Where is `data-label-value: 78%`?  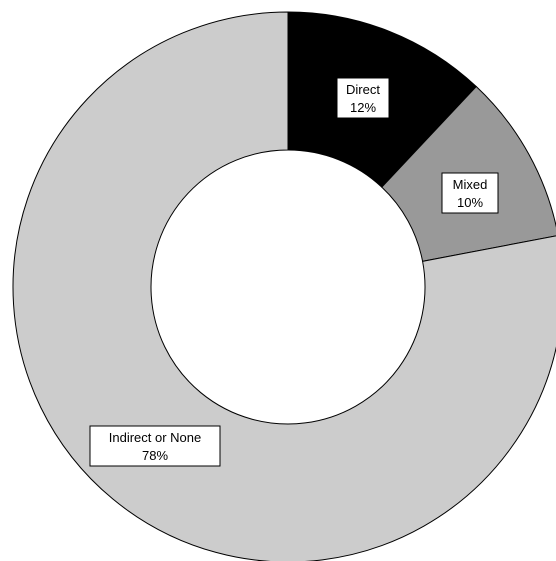 data-label-value: 78% is located at coordinates (155, 455).